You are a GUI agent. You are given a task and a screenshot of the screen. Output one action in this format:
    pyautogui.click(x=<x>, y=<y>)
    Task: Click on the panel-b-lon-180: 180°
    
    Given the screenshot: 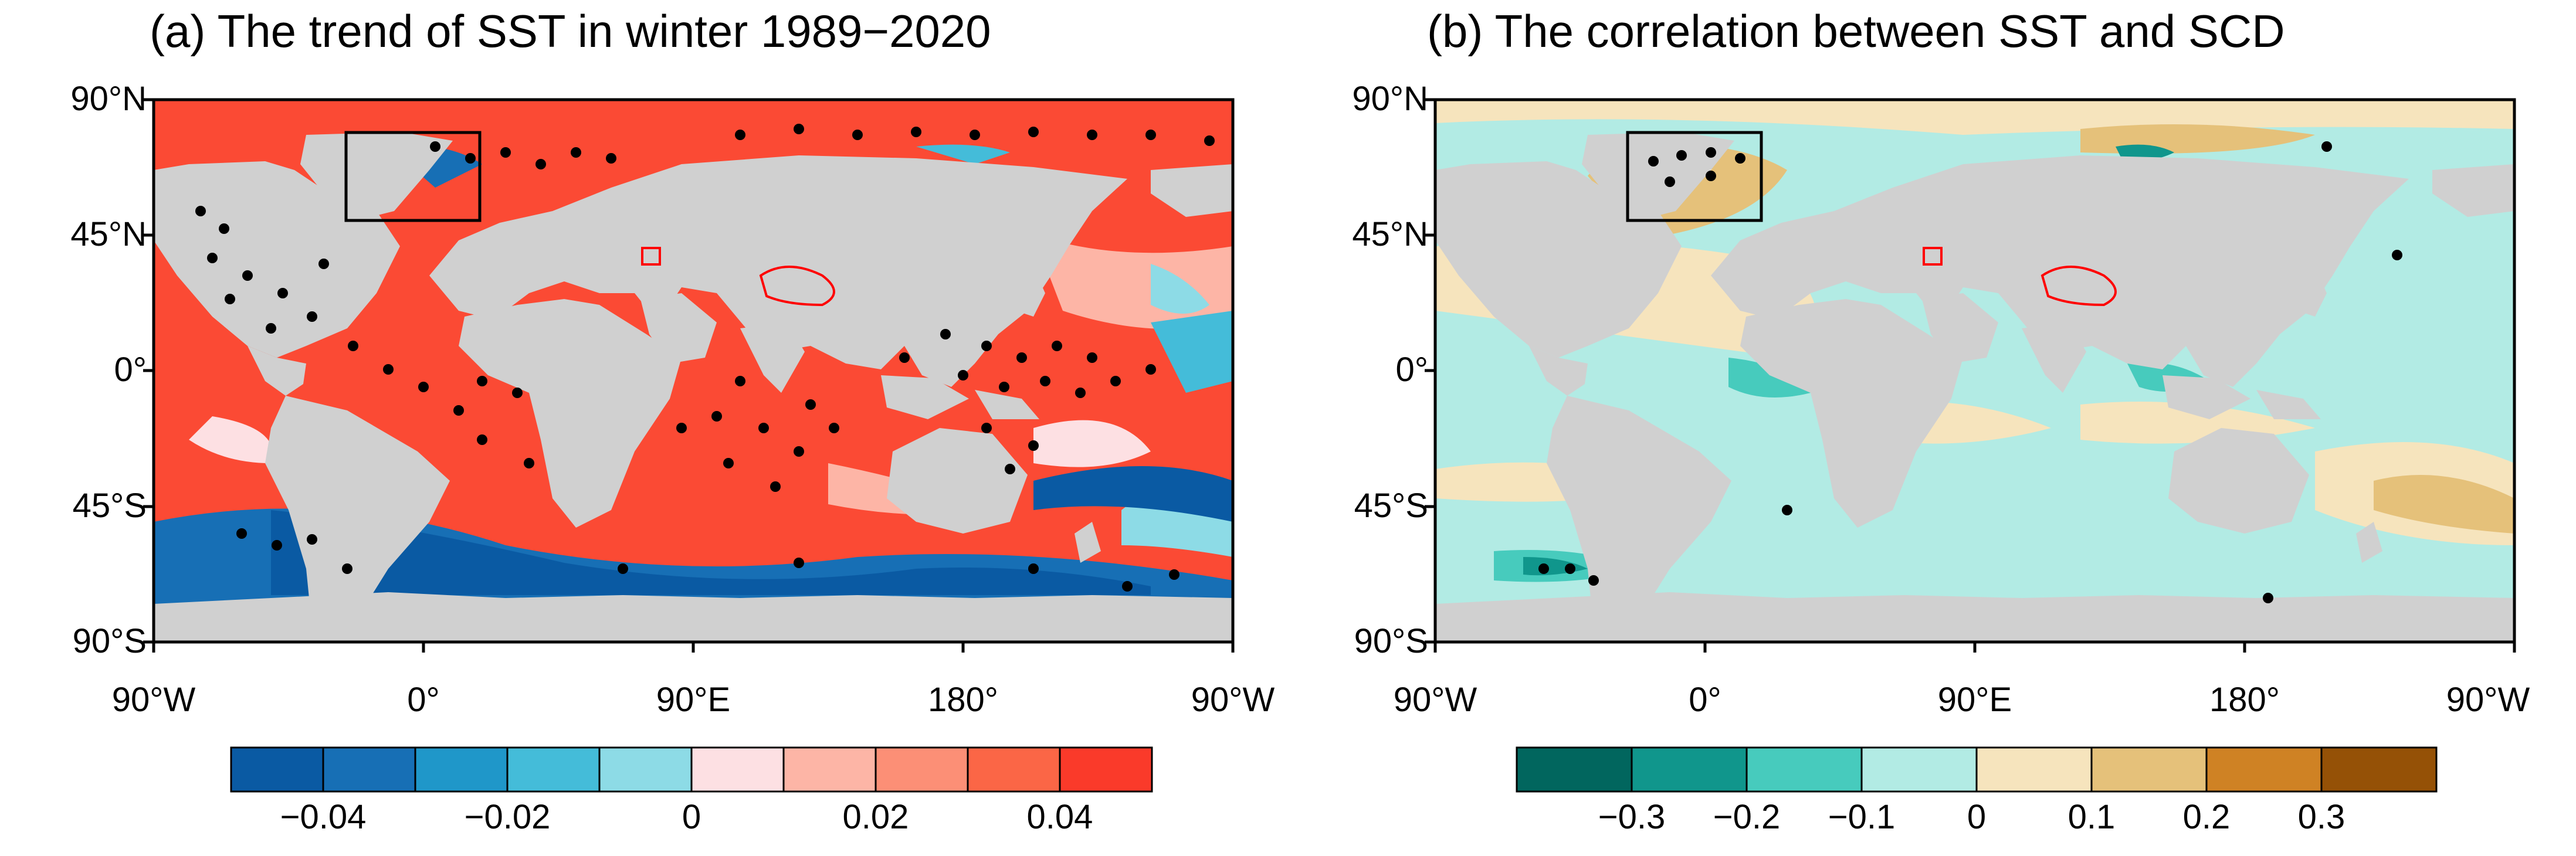 What is the action you would take?
    pyautogui.click(x=2244, y=700)
    